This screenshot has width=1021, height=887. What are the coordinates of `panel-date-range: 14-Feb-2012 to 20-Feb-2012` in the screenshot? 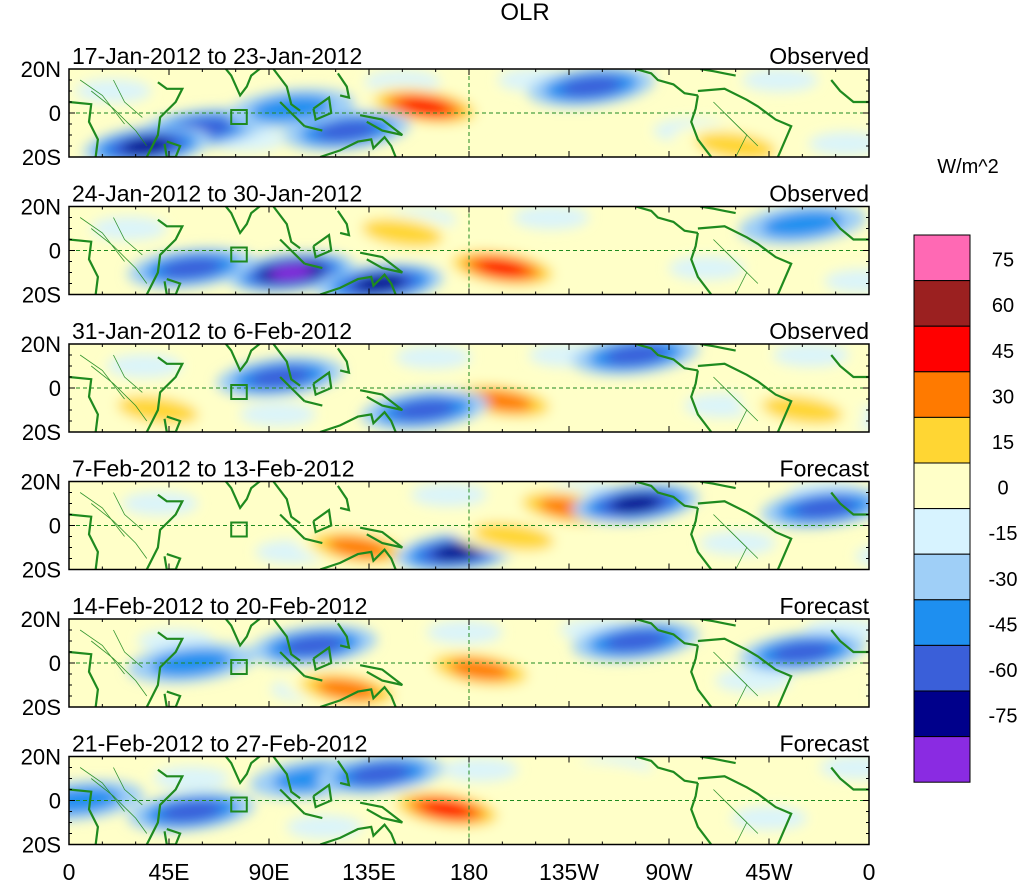 It's located at (219, 606).